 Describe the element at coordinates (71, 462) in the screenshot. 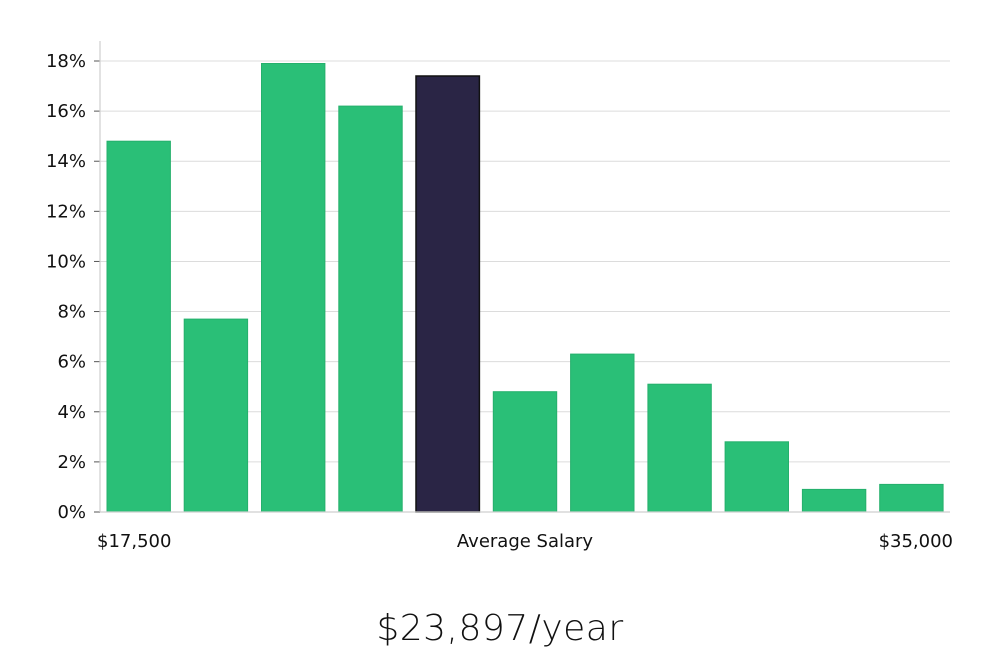

I see `y-tick-label: 2%` at that location.